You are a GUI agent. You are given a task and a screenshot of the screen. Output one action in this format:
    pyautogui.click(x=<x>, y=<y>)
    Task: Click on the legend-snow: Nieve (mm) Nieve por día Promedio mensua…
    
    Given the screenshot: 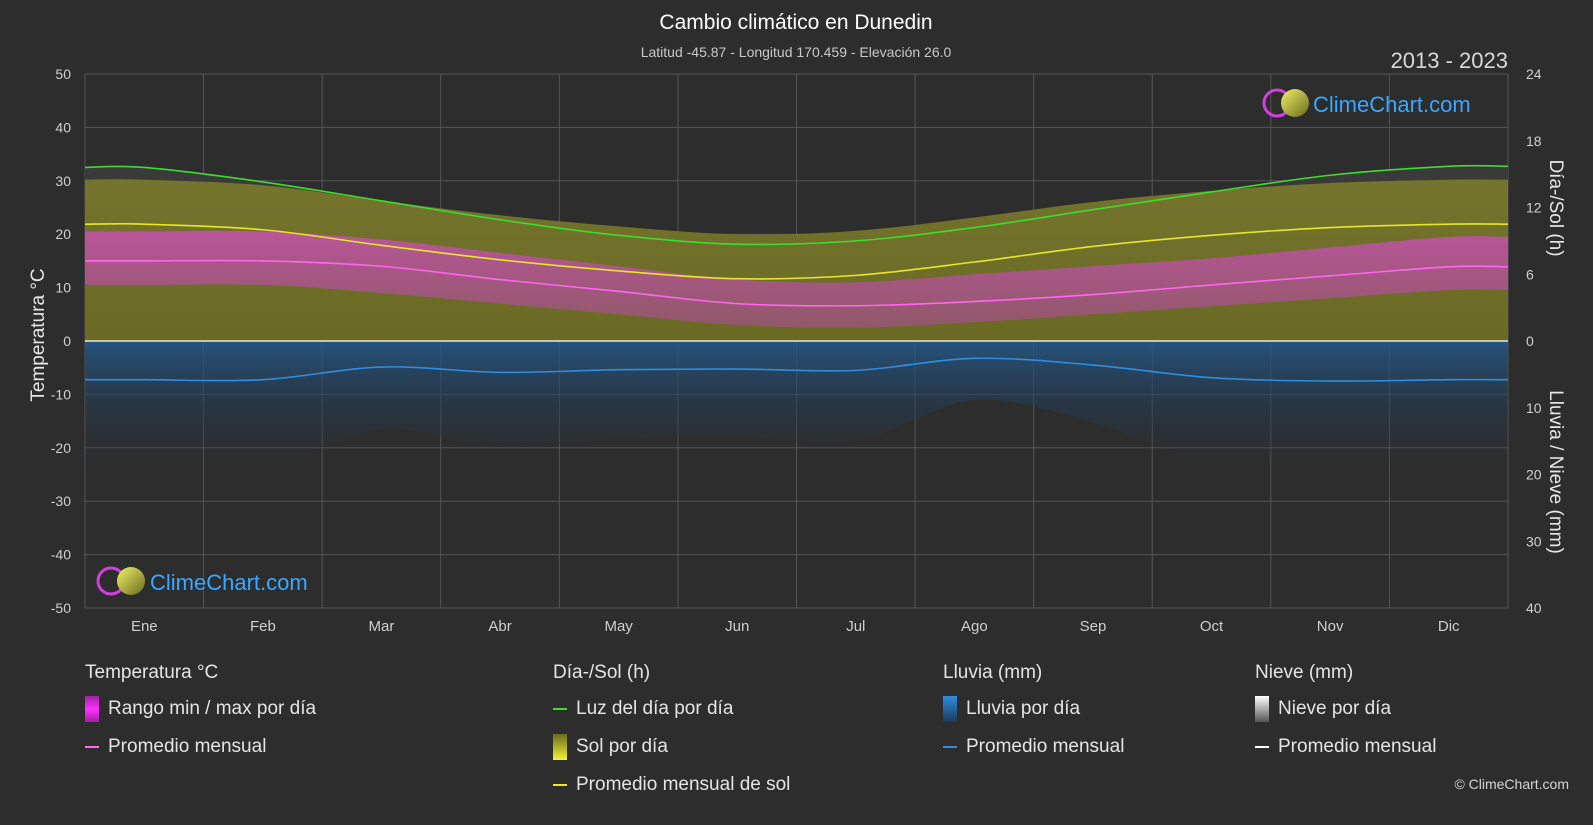 What is the action you would take?
    pyautogui.click(x=1345, y=717)
    